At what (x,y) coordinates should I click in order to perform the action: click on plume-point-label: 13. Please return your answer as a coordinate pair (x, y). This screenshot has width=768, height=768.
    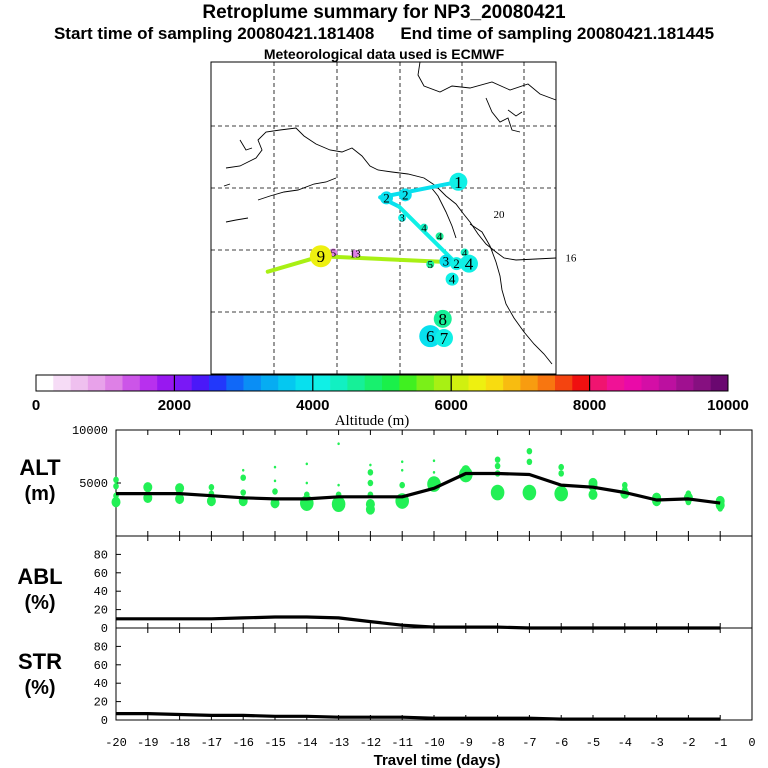
    Looking at the image, I should click on (356, 255).